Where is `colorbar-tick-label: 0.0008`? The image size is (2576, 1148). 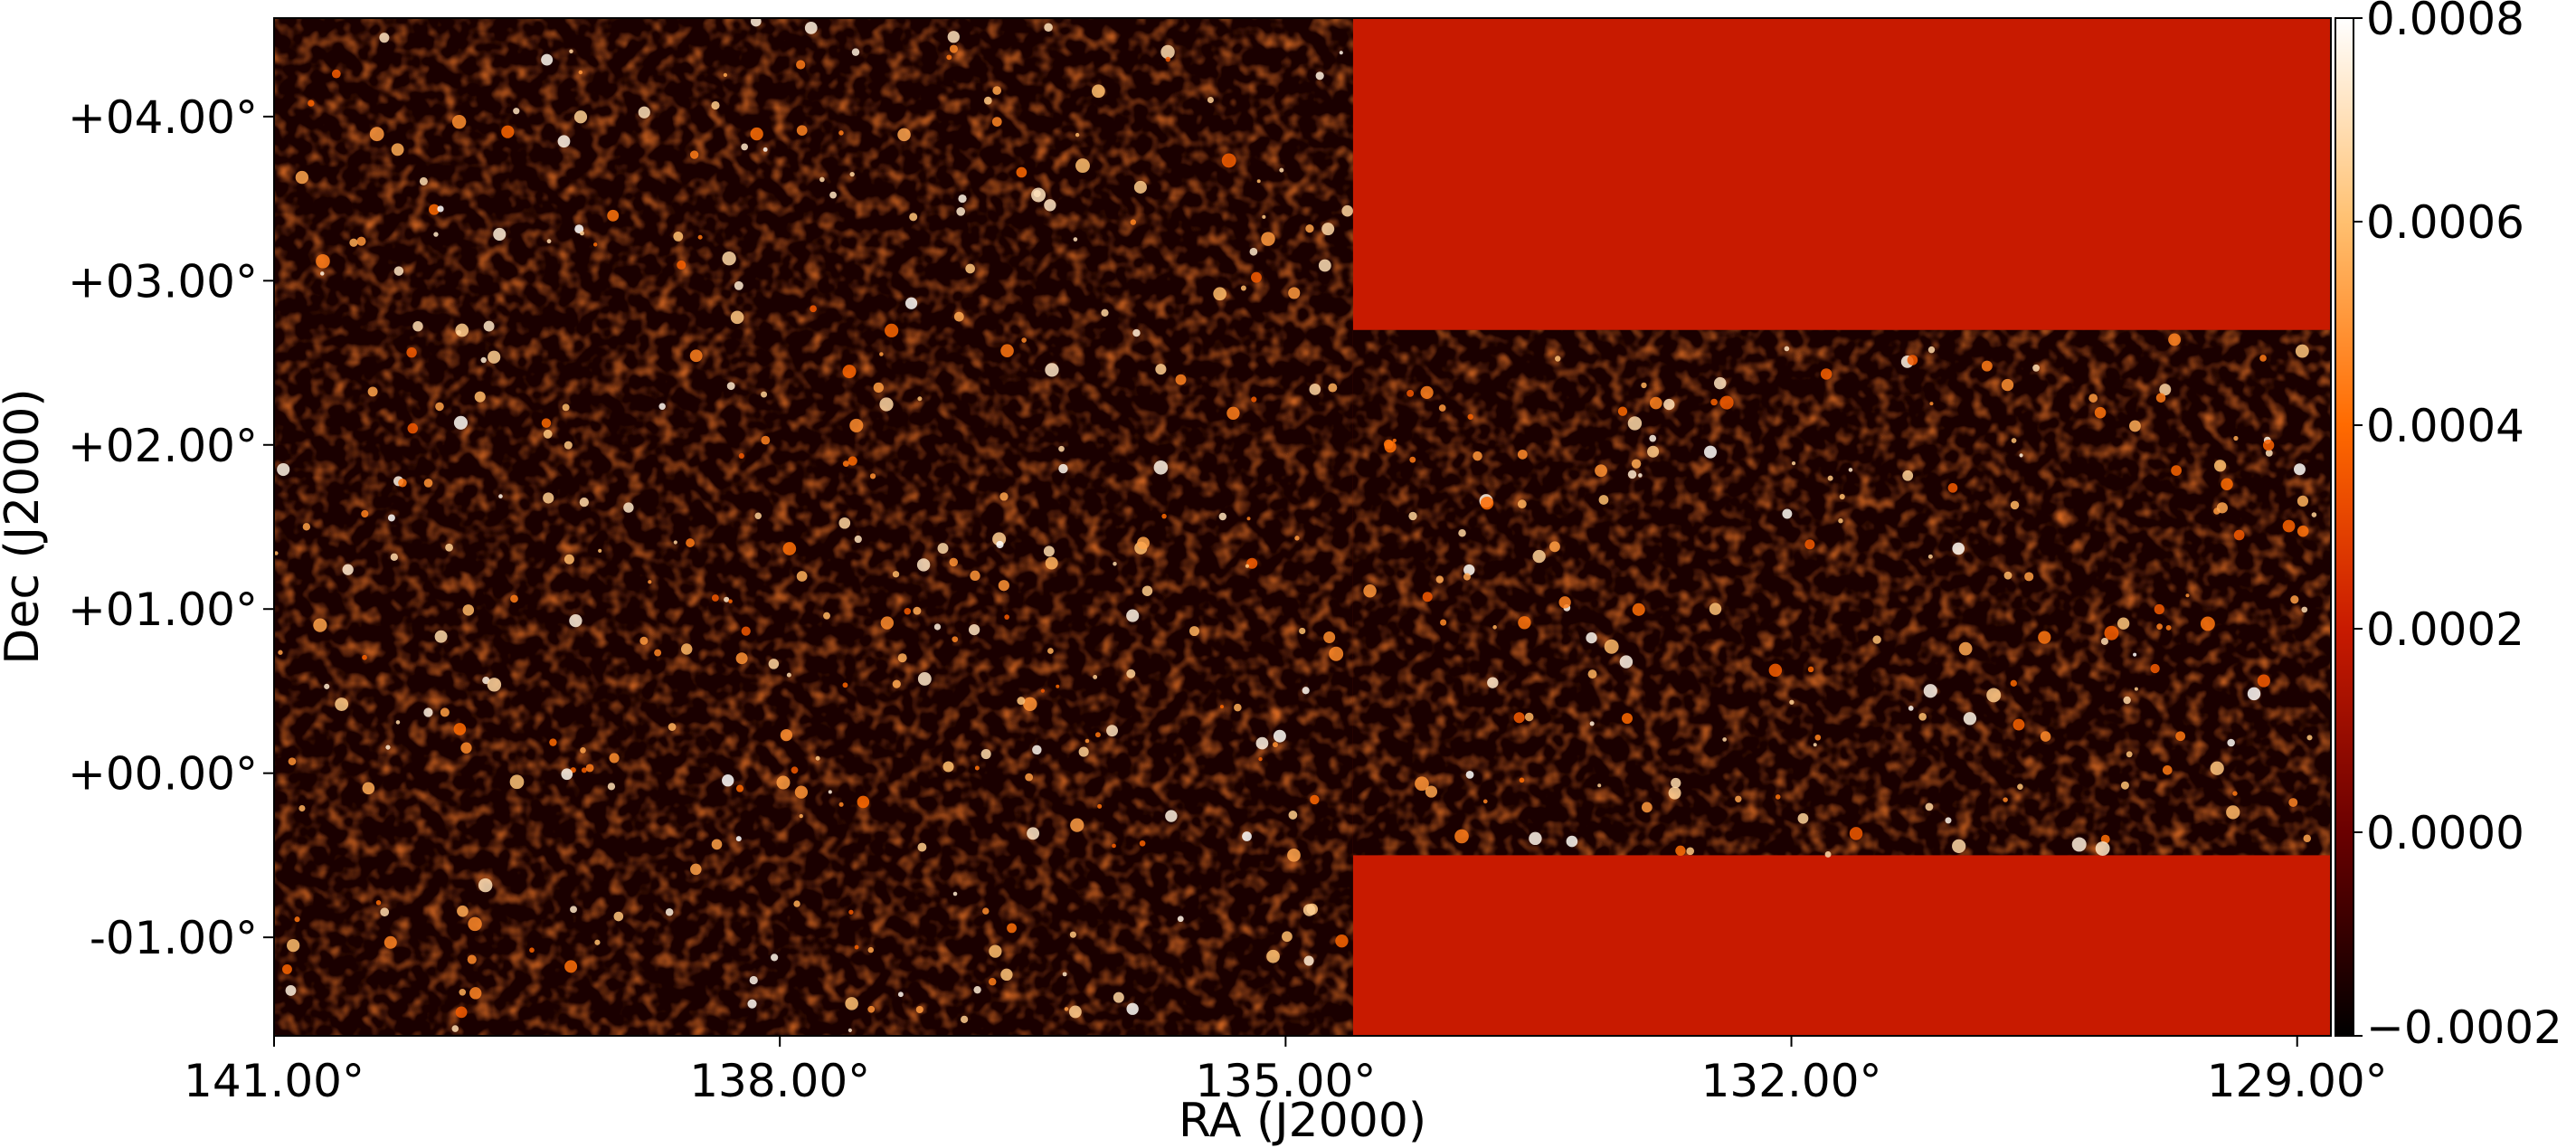
colorbar-tick-label: 0.0008 is located at coordinates (2445, 22).